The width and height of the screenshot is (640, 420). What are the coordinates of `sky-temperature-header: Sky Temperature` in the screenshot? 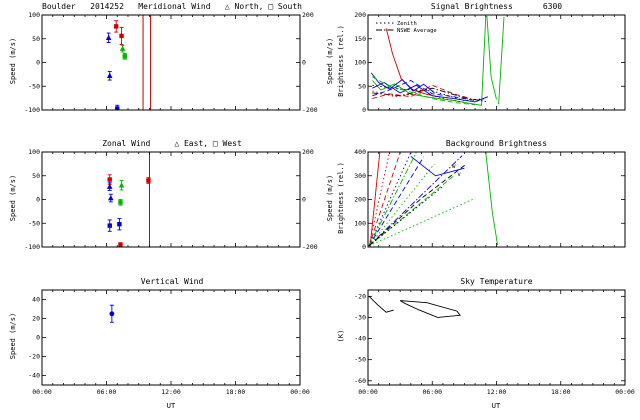 It's located at (496, 281).